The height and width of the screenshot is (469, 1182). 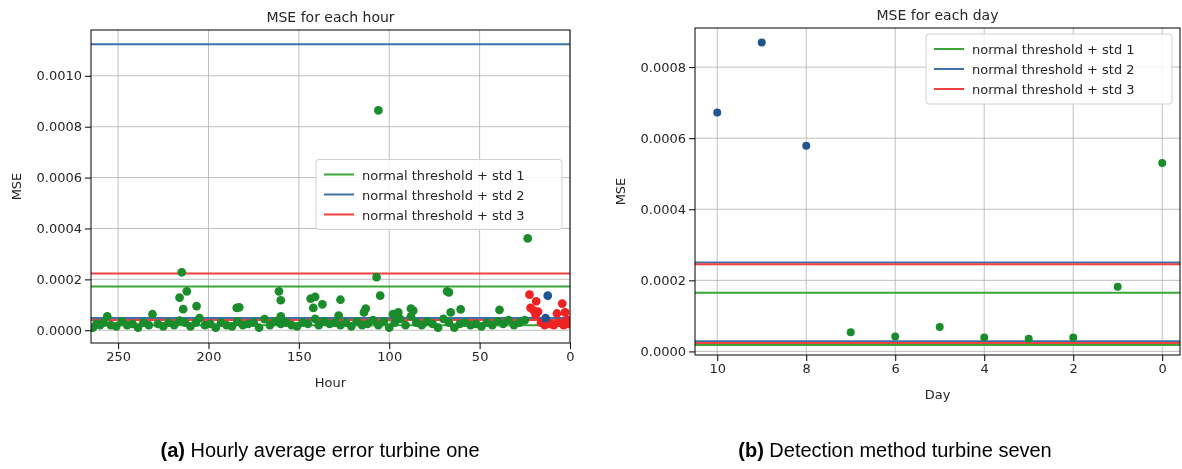 I want to click on y-tick-label: 0.0010, so click(x=59, y=76).